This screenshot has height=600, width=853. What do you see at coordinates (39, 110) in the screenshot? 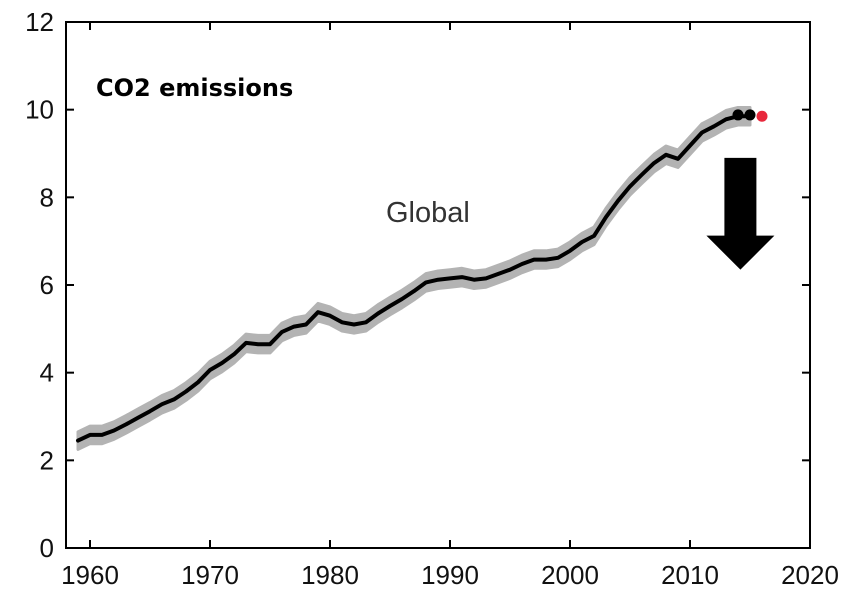
I see `y-tick-label: 10` at bounding box center [39, 110].